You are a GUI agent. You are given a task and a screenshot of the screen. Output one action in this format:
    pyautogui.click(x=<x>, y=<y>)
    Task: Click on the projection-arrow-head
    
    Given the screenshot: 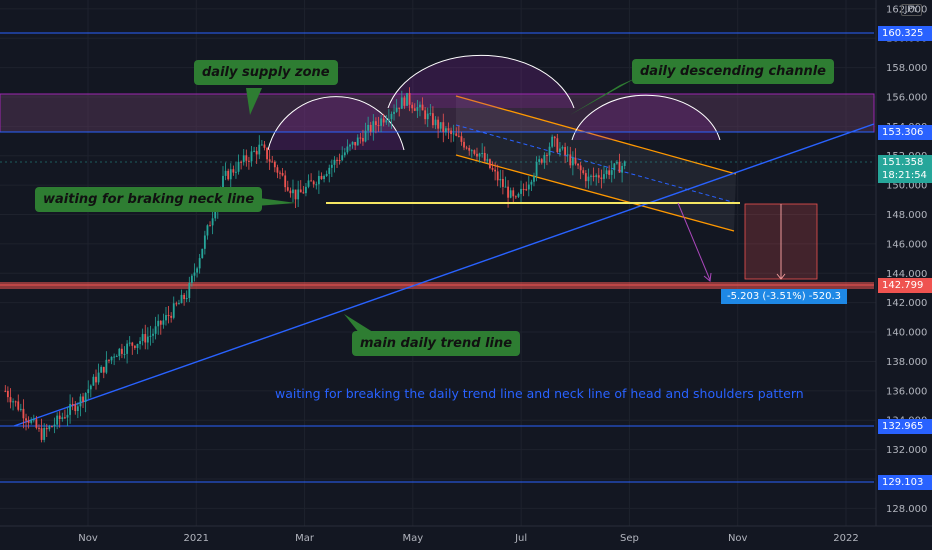 What is the action you would take?
    pyautogui.click(x=707, y=277)
    